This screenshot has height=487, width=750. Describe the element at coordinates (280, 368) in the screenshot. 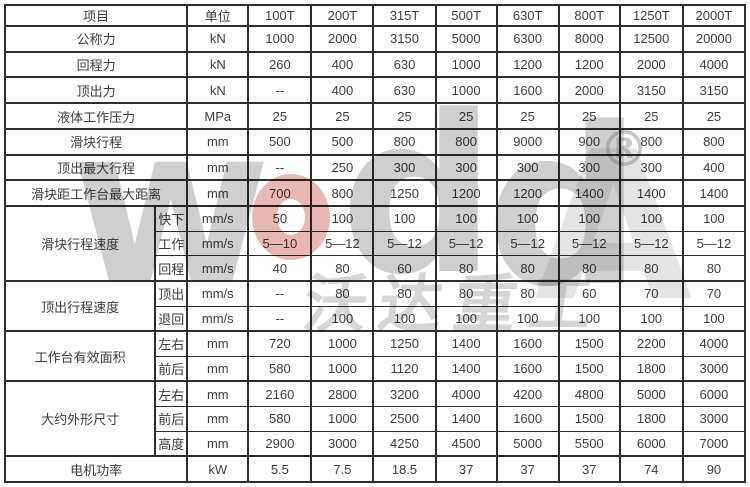

I see `value-cell: 580` at that location.